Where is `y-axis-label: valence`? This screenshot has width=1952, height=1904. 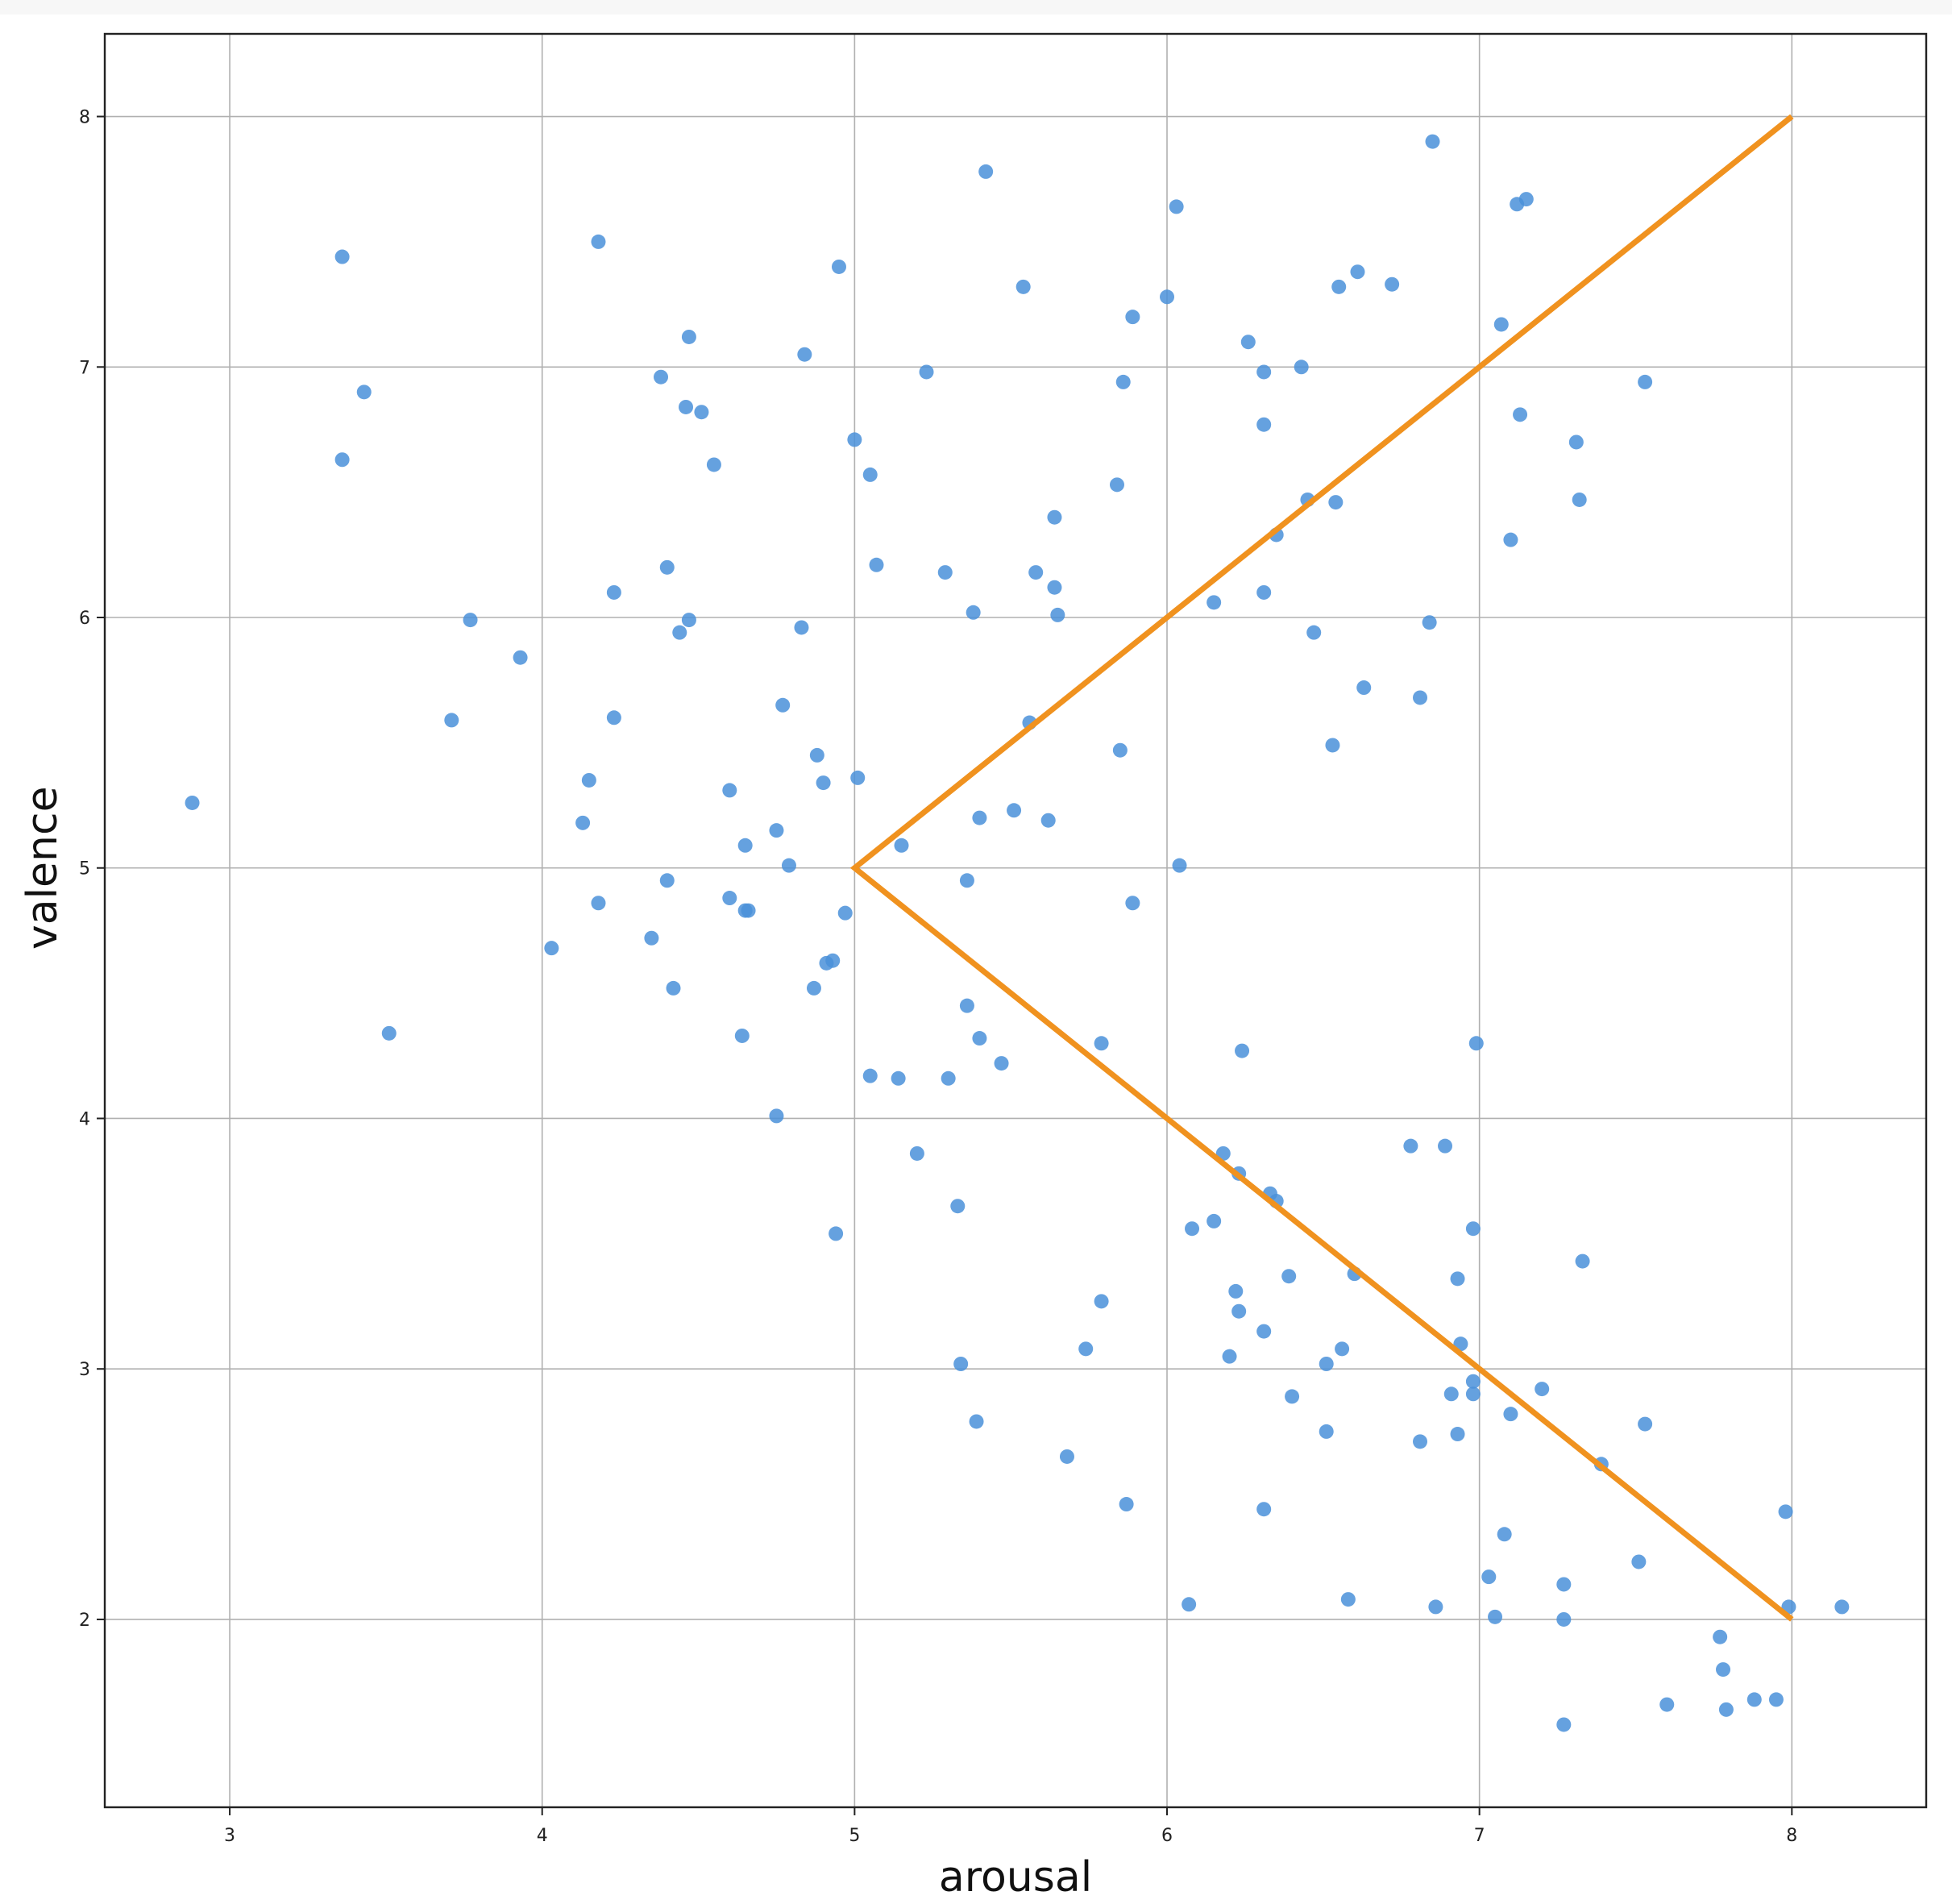
y-axis-label: valence is located at coordinates (43, 868).